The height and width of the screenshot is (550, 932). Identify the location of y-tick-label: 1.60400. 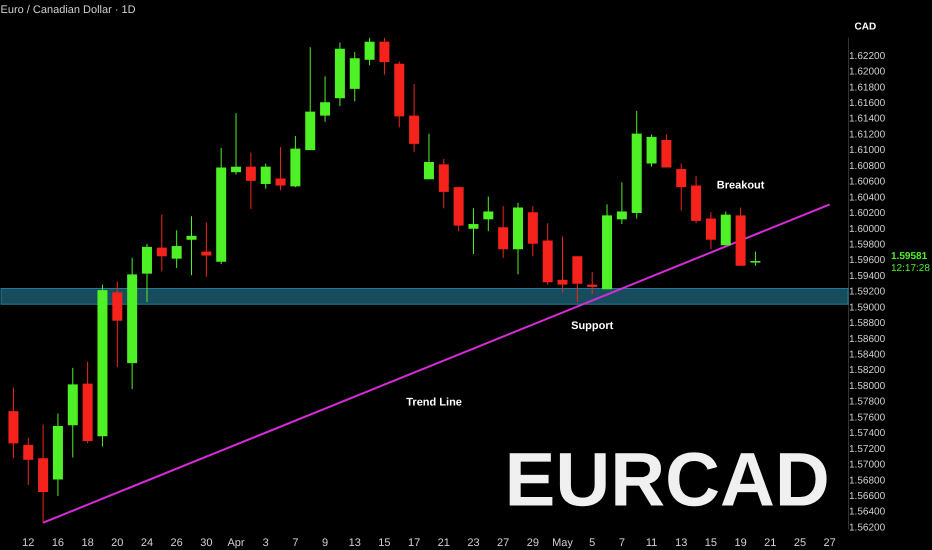
(867, 198).